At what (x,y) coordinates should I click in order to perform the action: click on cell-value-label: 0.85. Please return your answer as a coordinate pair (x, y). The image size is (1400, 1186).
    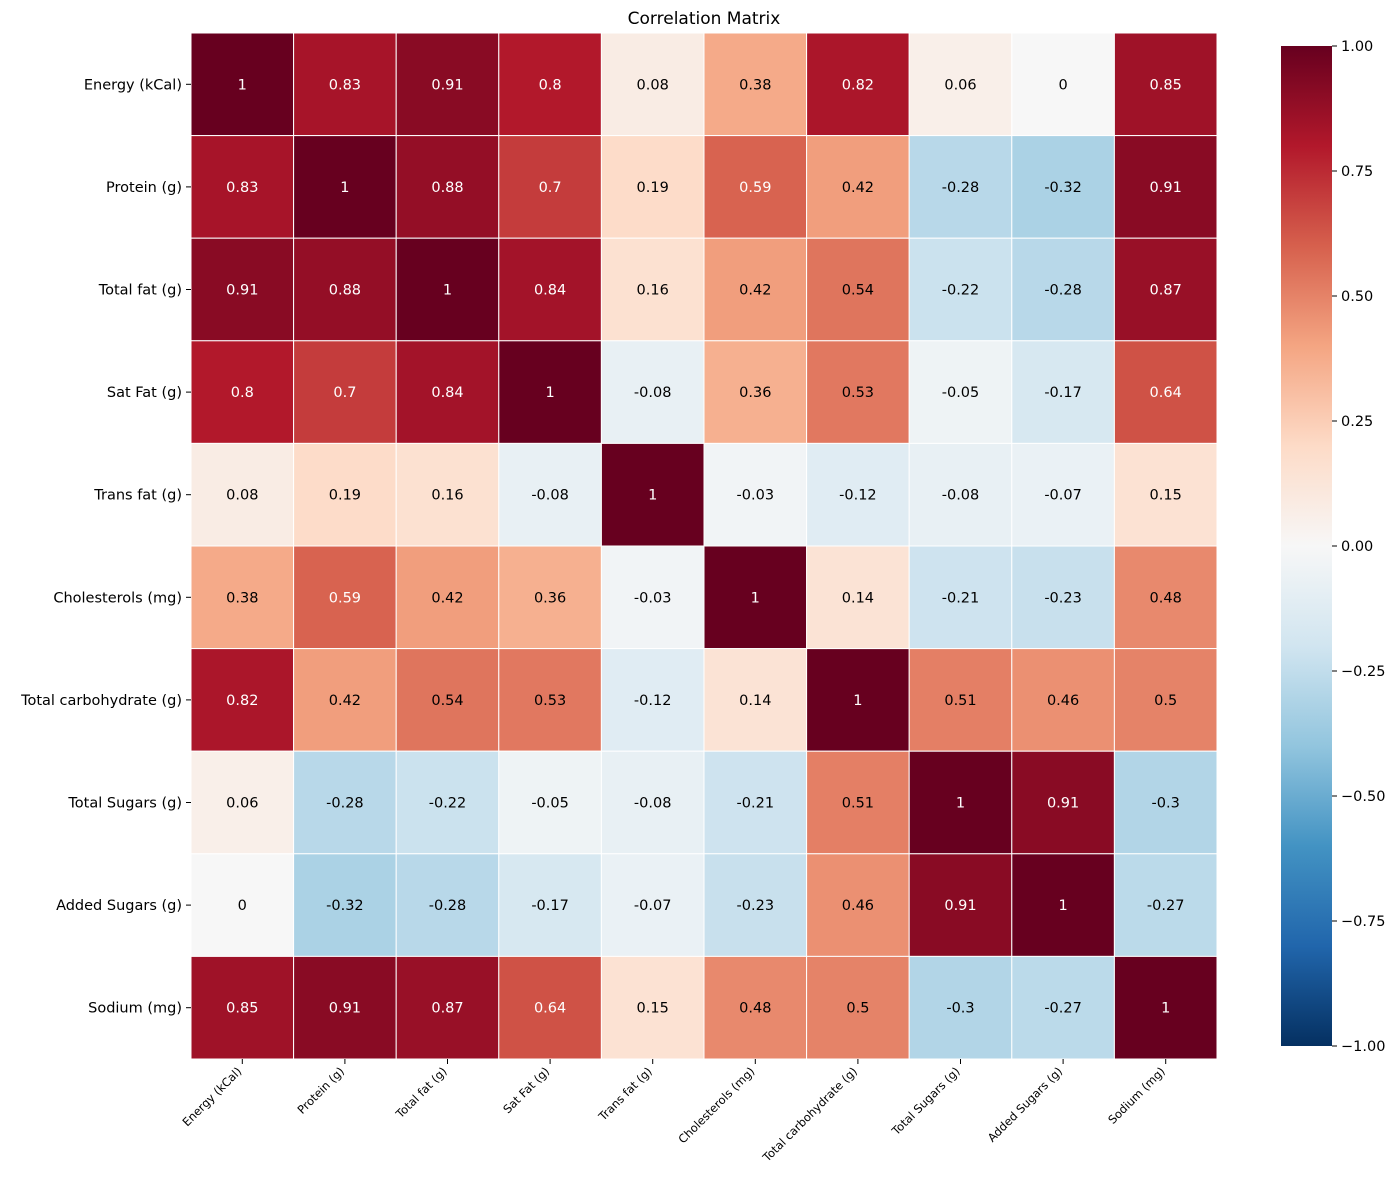
    Looking at the image, I should click on (1166, 85).